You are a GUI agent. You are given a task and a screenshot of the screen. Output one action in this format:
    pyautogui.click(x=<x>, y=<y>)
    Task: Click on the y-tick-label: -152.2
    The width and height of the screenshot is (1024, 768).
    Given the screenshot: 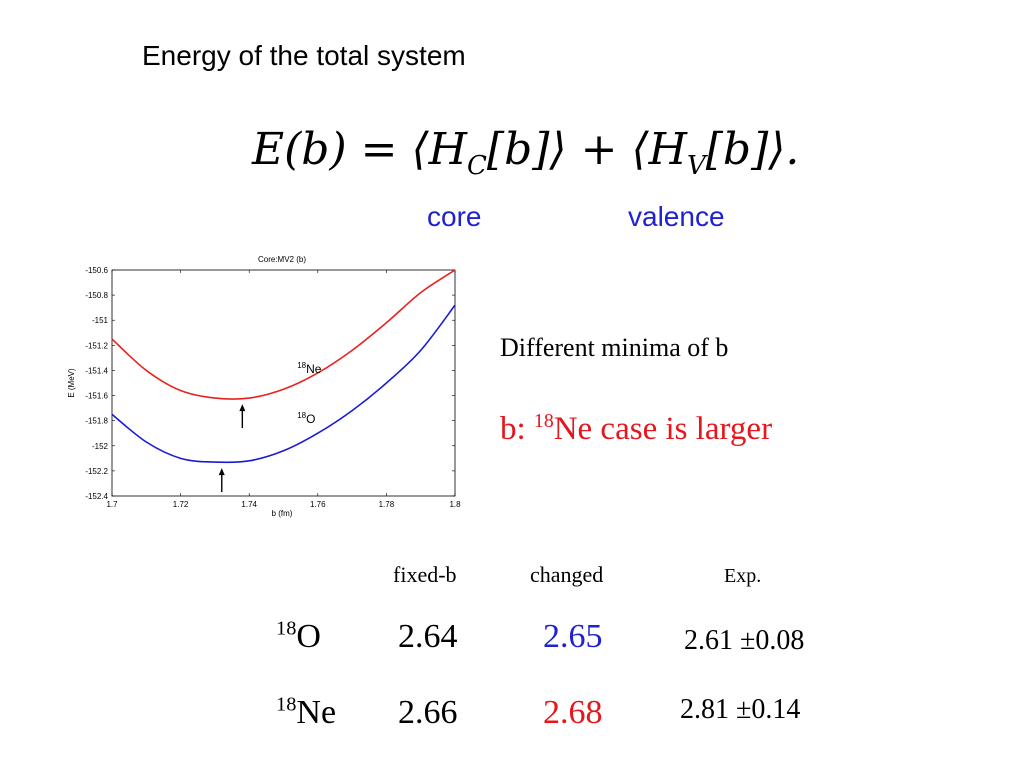 What is the action you would take?
    pyautogui.click(x=96, y=471)
    